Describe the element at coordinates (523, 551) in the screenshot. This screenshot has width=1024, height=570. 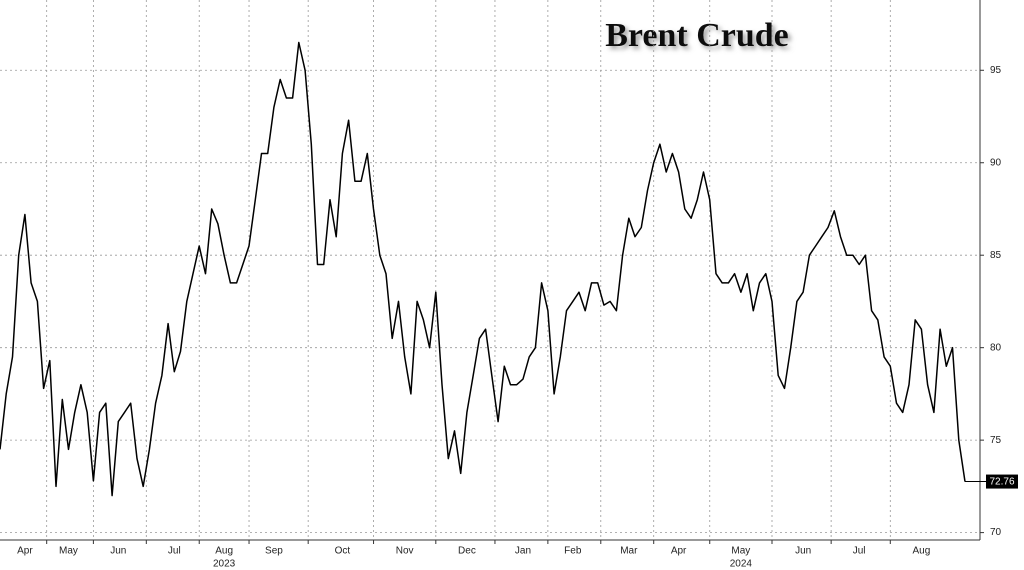
I see `x-tick-label: Jan` at that location.